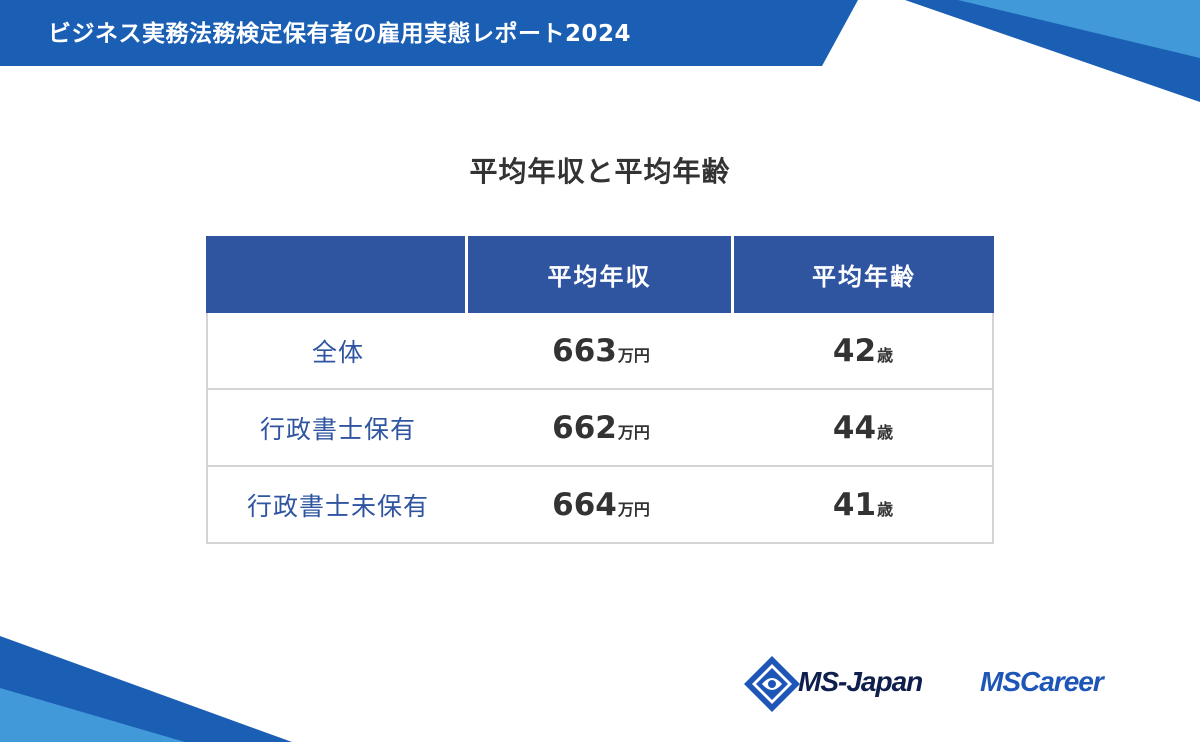 This screenshot has height=742, width=1200. I want to click on ms-japan-logo-text: MS-Japan, so click(860, 681).